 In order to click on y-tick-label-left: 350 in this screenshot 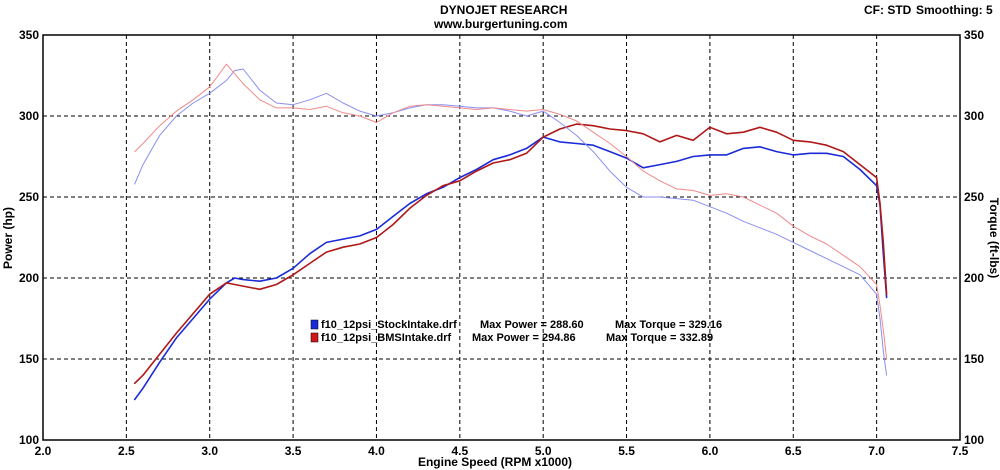, I will do `click(29, 35)`.